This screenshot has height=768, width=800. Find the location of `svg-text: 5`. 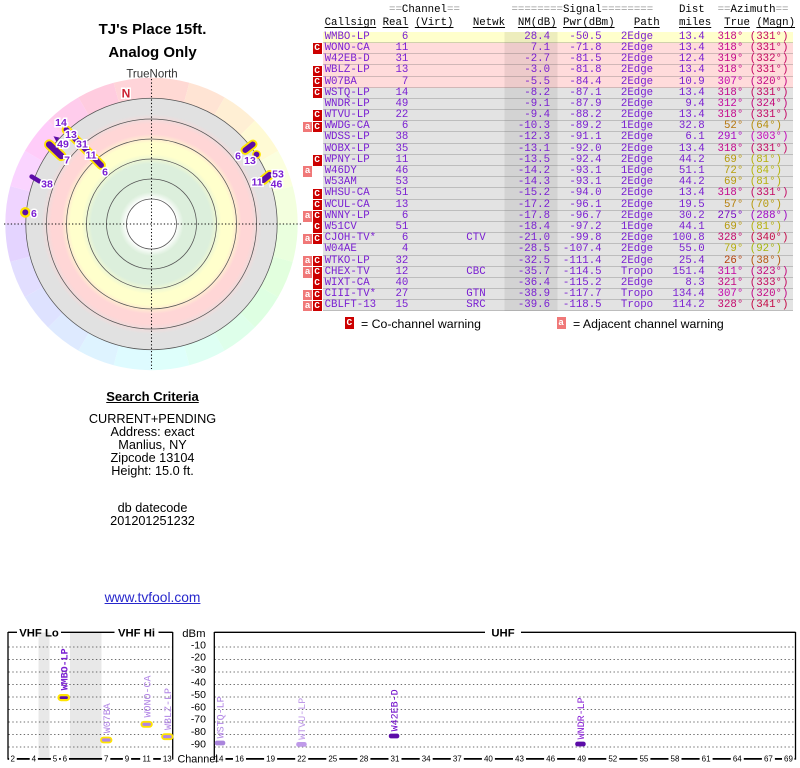

svg-text: 5 is located at coordinates (55, 758).